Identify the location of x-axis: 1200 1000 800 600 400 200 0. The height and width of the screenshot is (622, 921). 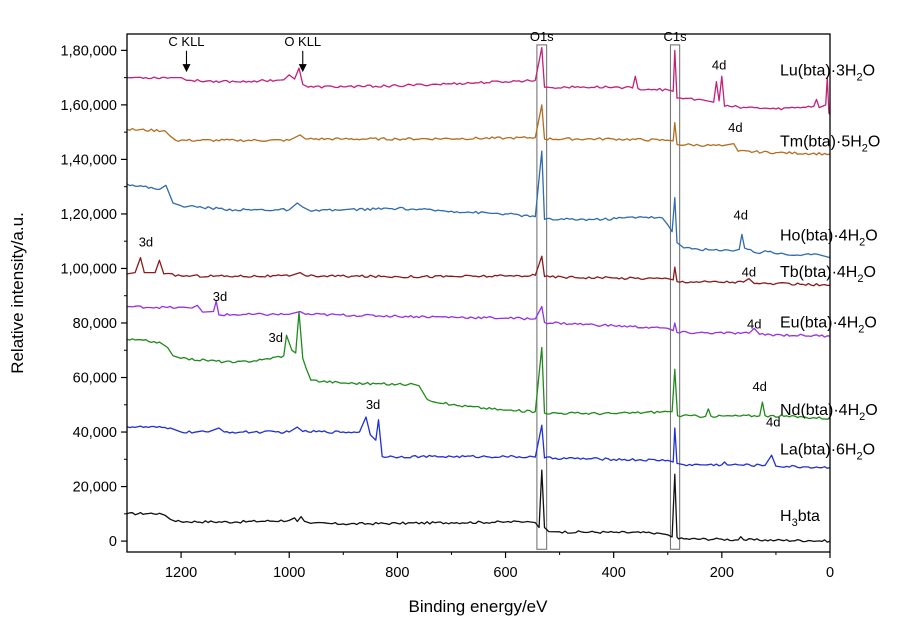
(499, 566).